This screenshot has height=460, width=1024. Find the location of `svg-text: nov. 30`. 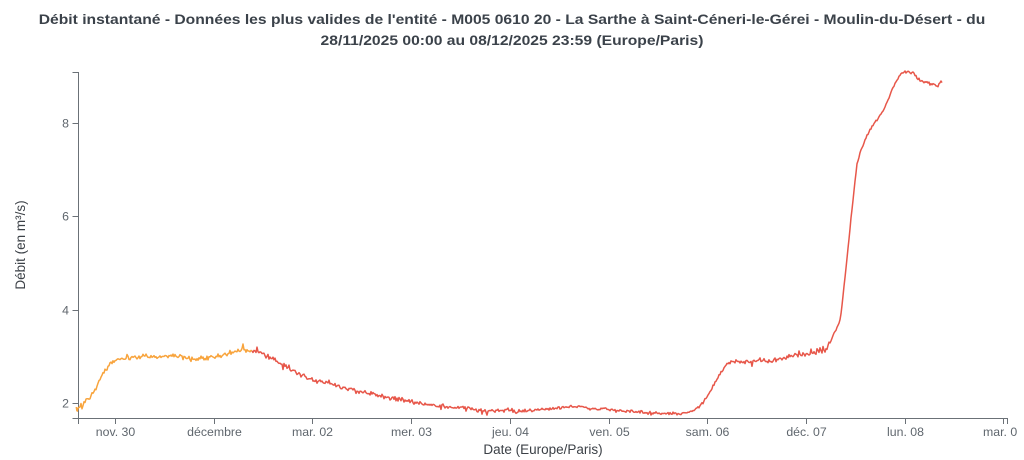

svg-text: nov. 30 is located at coordinates (116, 432).